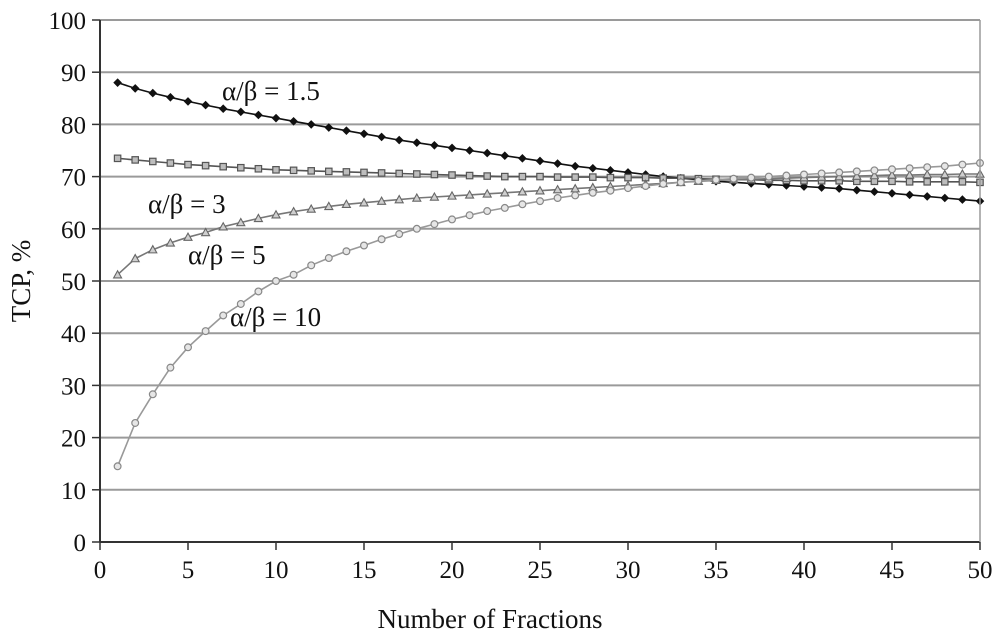  I want to click on y-tick-label: 90, so click(73, 73).